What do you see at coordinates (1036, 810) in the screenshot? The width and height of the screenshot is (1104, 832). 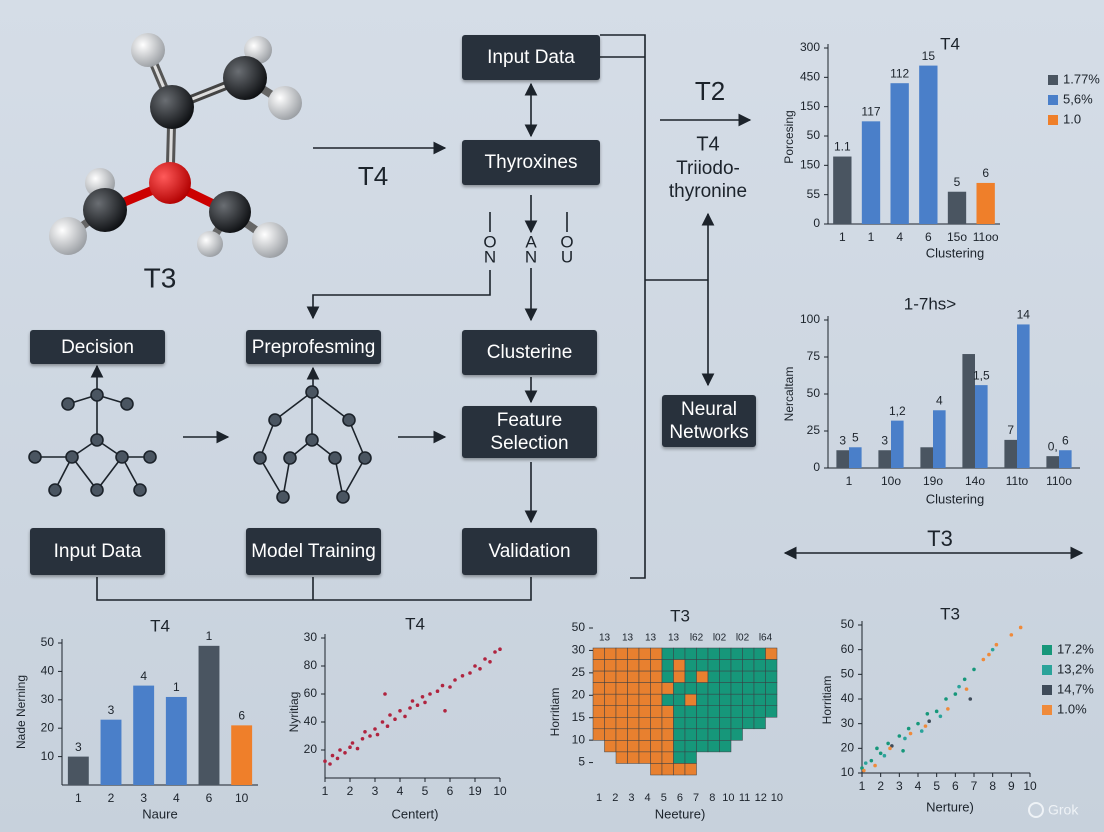 I see `watermark-icon` at bounding box center [1036, 810].